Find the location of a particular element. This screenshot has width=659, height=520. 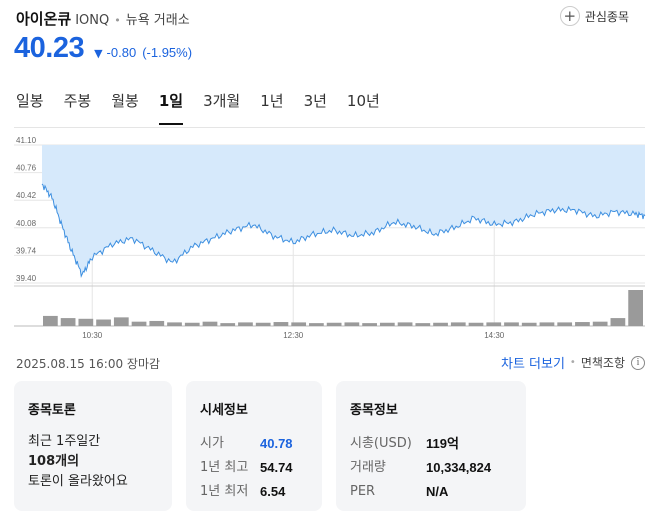

y-tick-label: 39.74 is located at coordinates (26, 250).